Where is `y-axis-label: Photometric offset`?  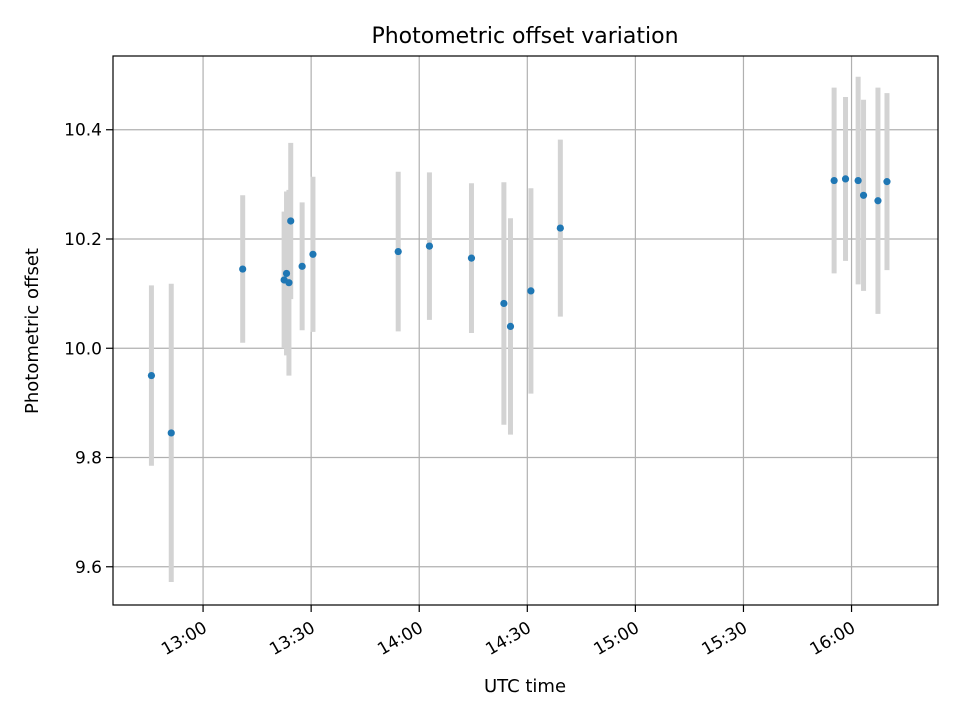 y-axis-label: Photometric offset is located at coordinates (32, 331).